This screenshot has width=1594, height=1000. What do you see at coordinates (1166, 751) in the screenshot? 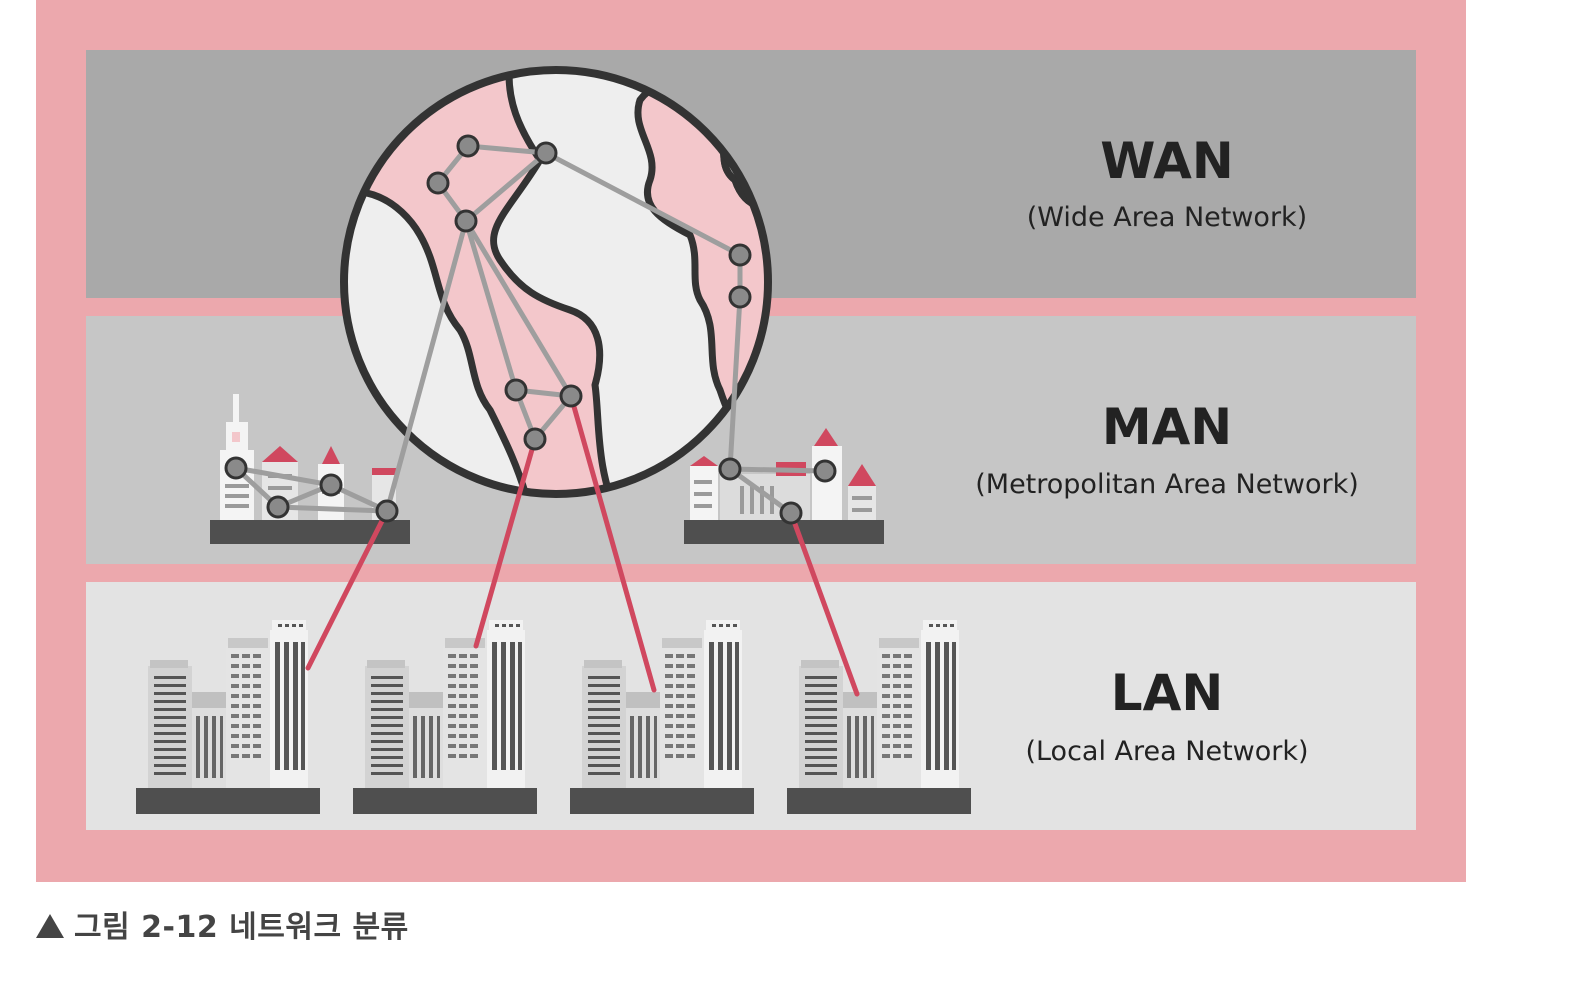
I see `lan-subtitle: (Local Area Network)` at bounding box center [1166, 751].